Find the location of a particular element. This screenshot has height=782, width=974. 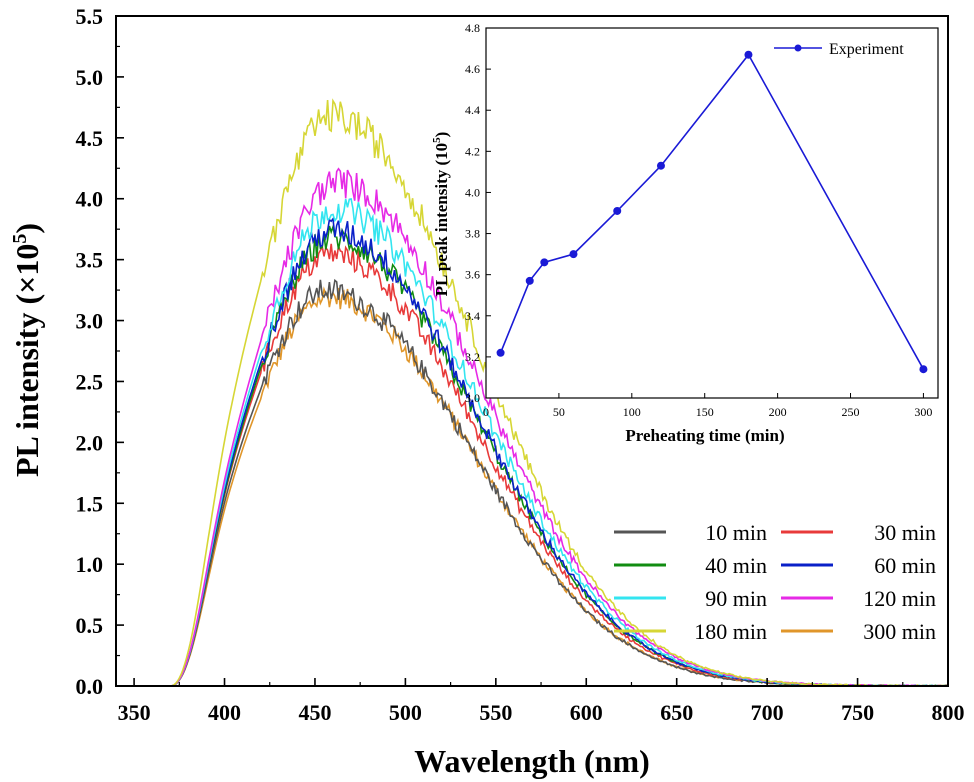

inset-y-axis-title-sup: 5 is located at coordinates (437, 140).